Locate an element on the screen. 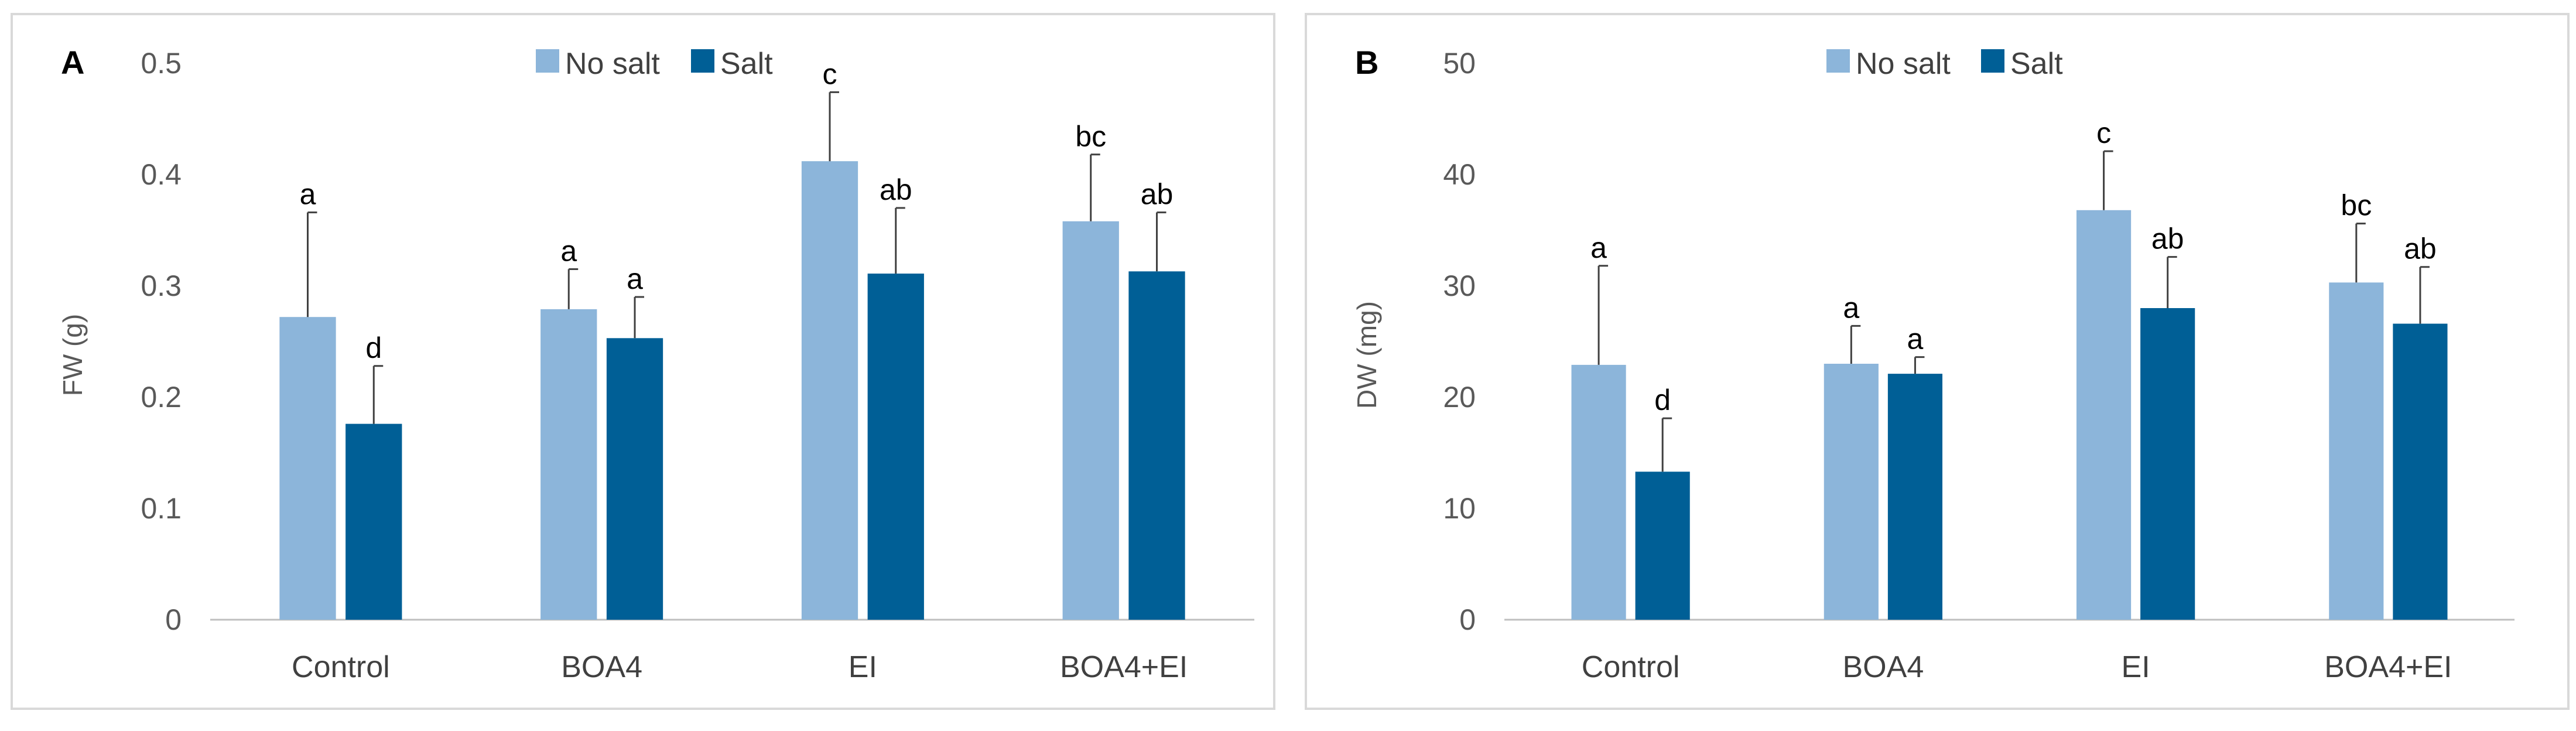 The width and height of the screenshot is (2576, 731). chart-b-x-category-label: EI is located at coordinates (2136, 667).